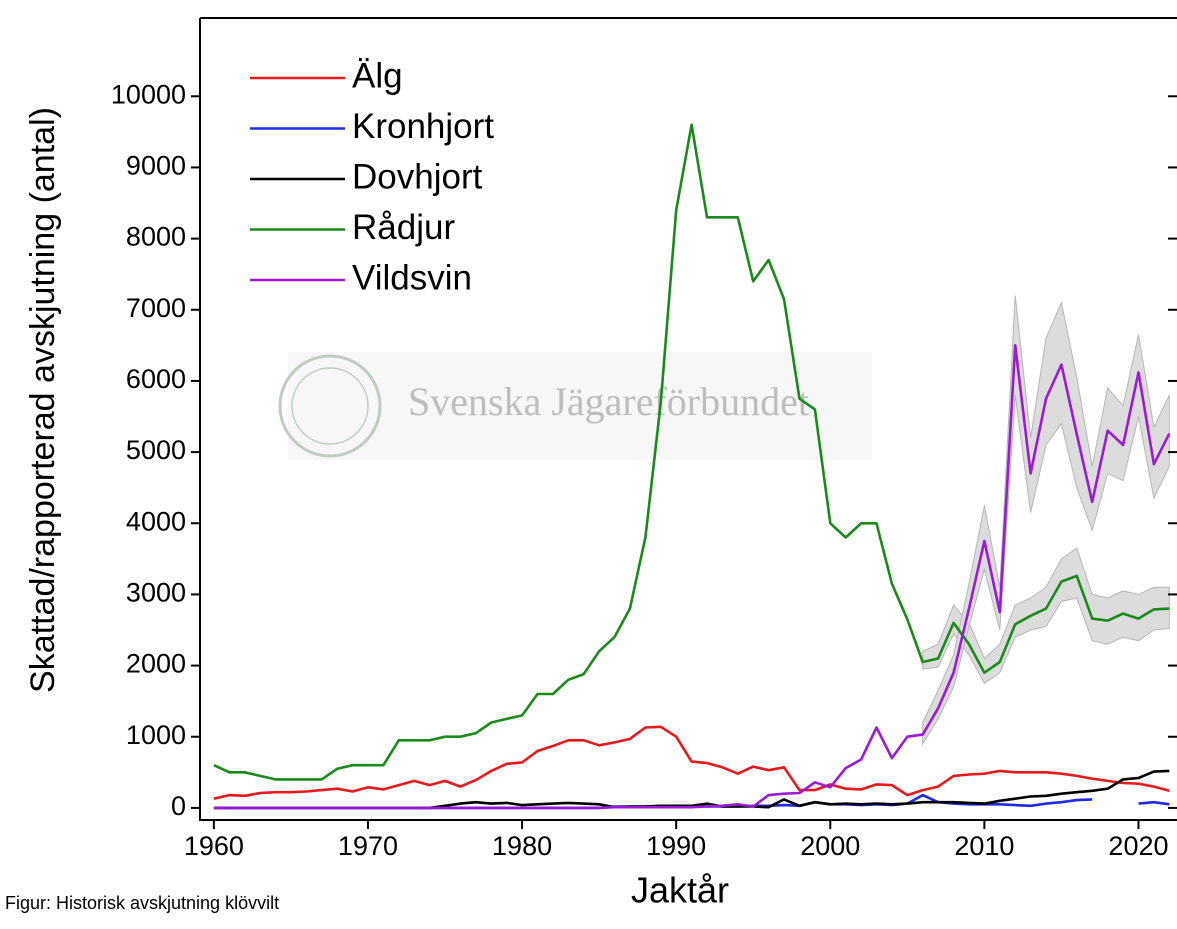  I want to click on y-tick-label: 2000, so click(156, 664).